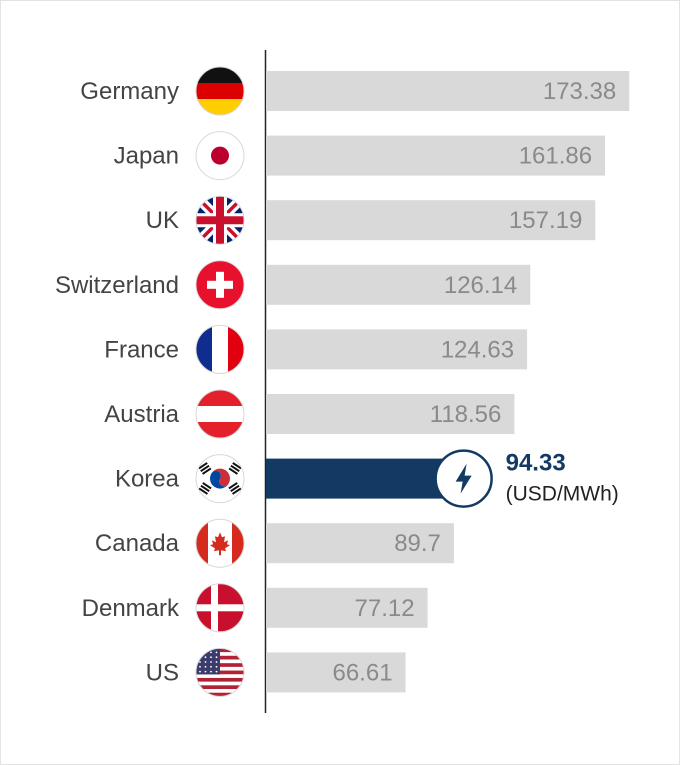 The image size is (680, 765). I want to click on denmark-flag-icon, so click(220, 608).